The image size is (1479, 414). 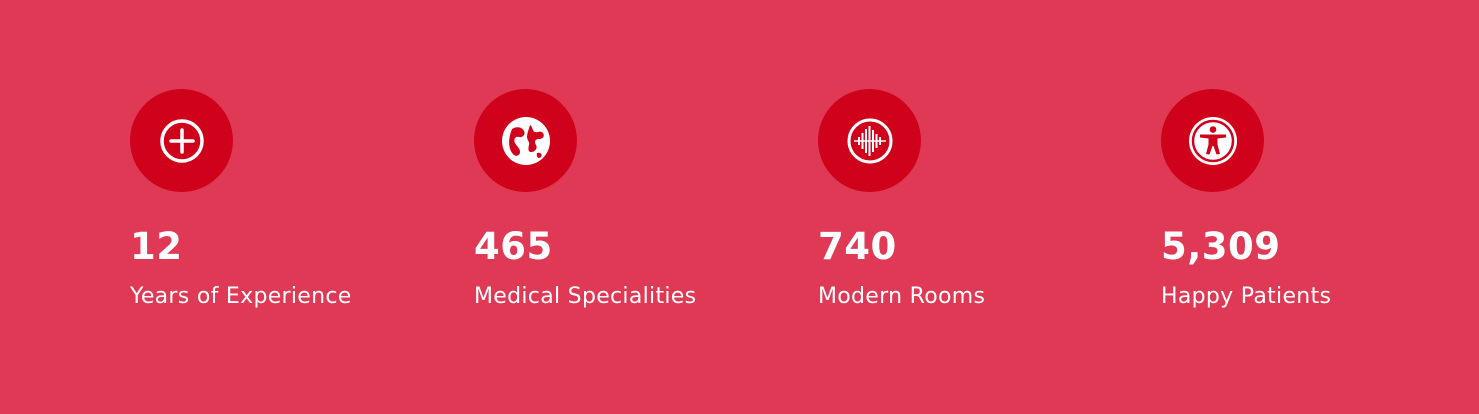 I want to click on stat-medical-specialities: 465 Medical Specialities, so click(x=624, y=199).